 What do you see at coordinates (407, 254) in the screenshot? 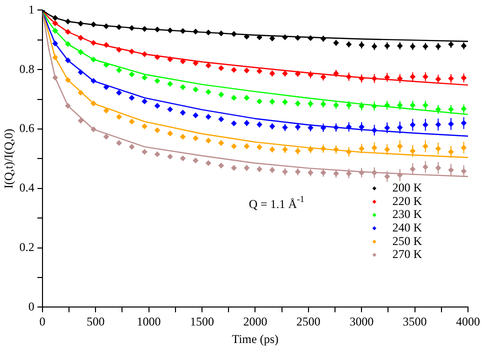
I see `legend-label: 270 K` at bounding box center [407, 254].